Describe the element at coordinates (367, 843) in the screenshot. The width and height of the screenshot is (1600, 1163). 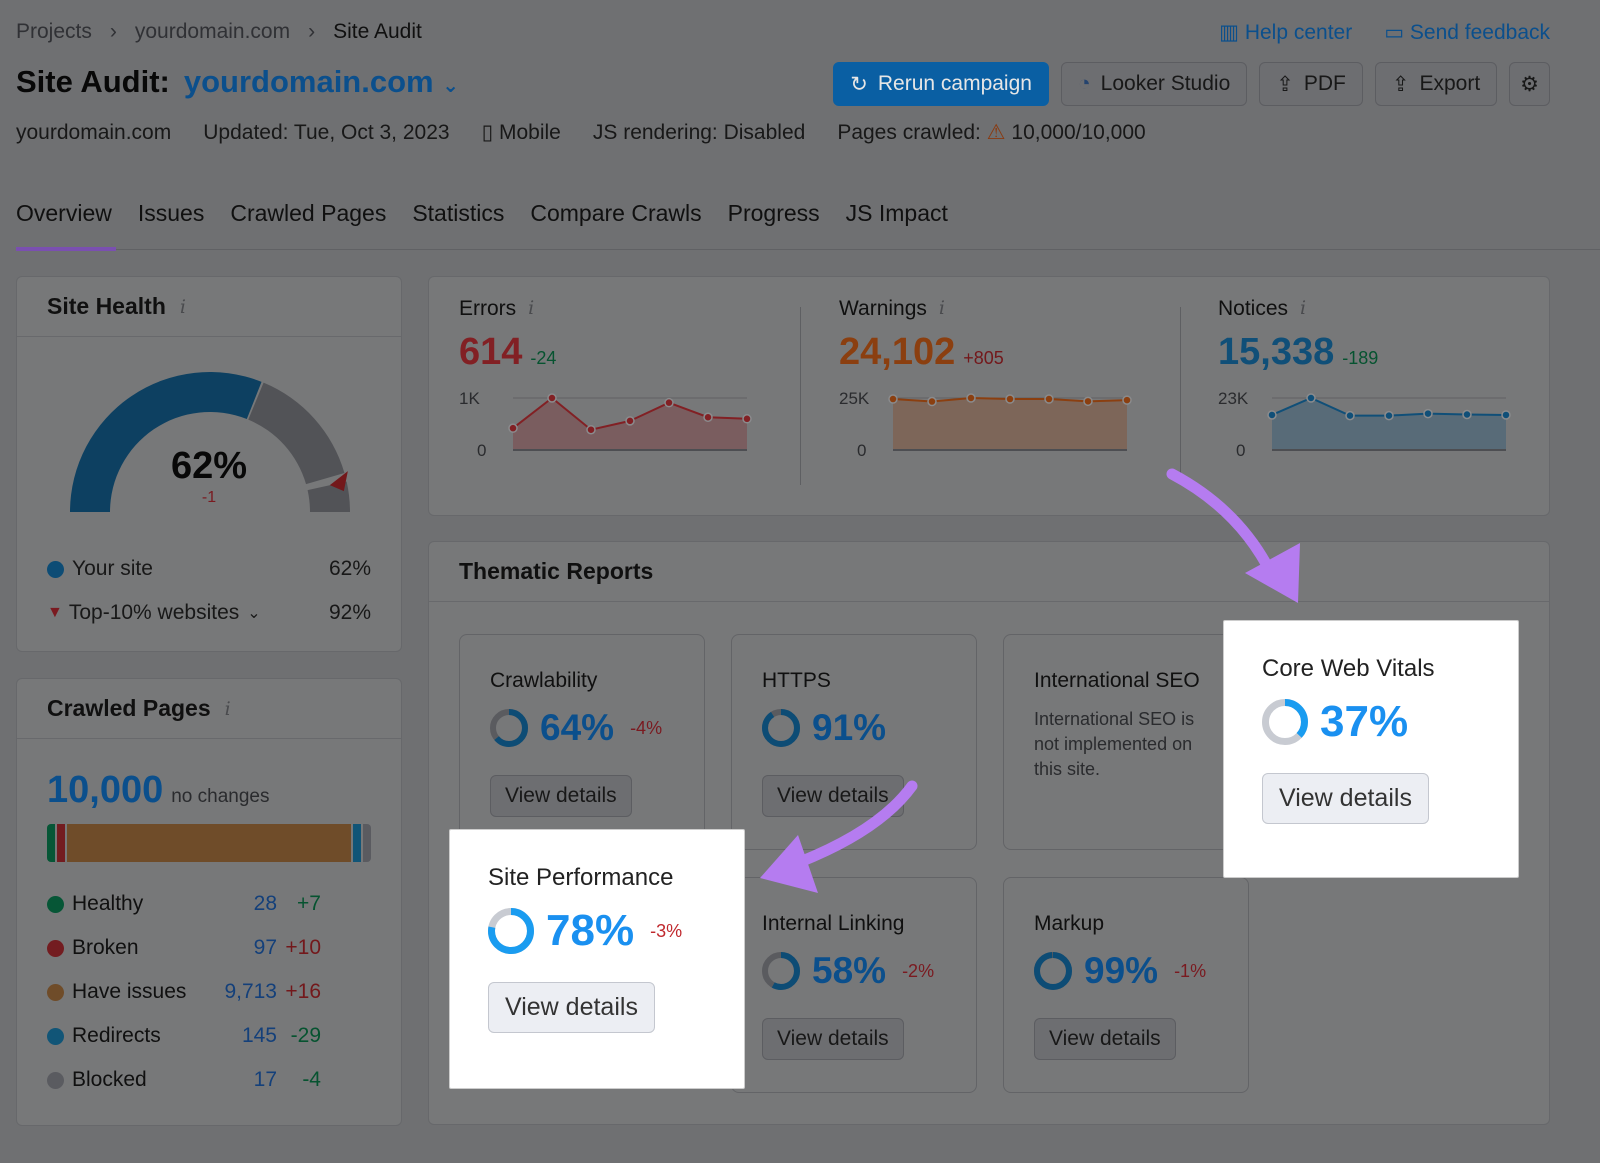
I see `bar-segment-blocked` at that location.